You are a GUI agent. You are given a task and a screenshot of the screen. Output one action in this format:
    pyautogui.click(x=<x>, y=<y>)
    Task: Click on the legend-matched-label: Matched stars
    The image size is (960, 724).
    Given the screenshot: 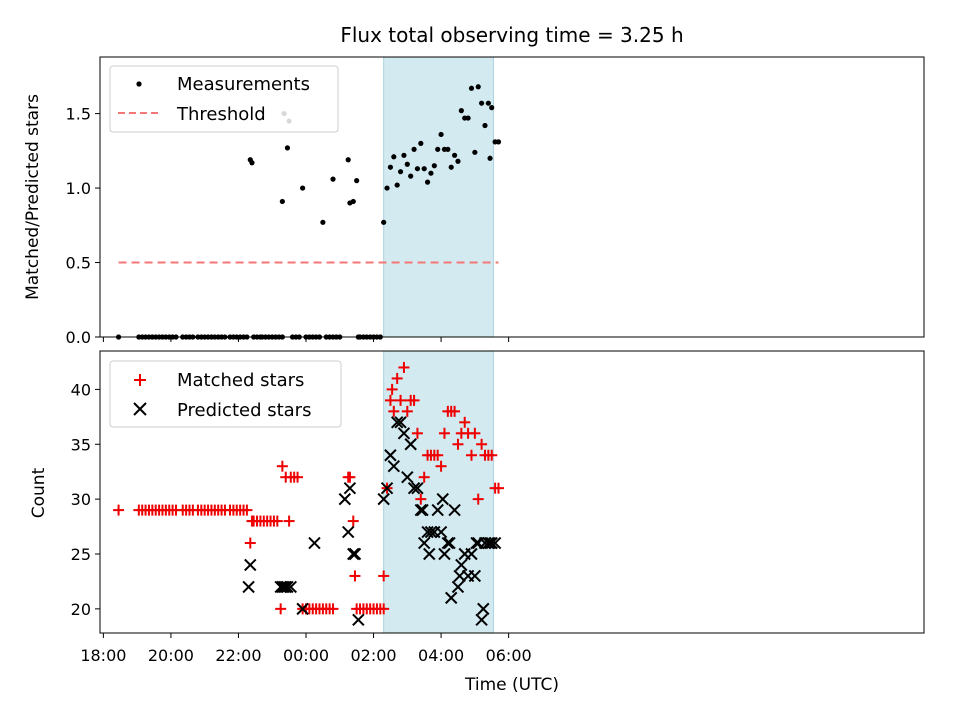 What is the action you would take?
    pyautogui.click(x=240, y=380)
    